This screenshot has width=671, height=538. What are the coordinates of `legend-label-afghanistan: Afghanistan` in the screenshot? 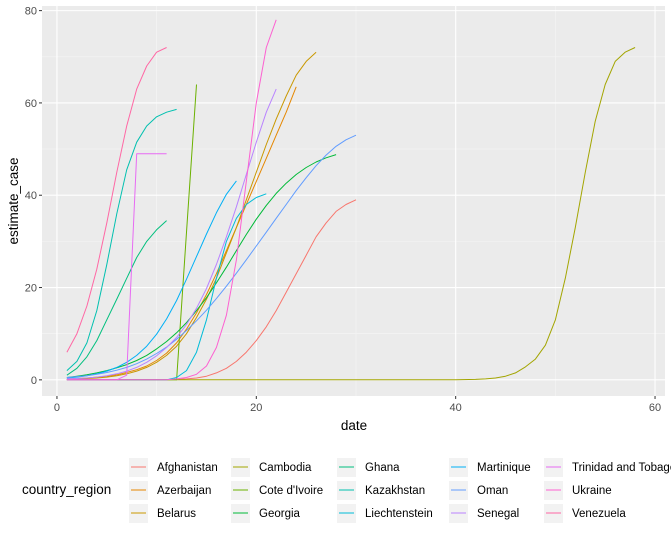 It's located at (187, 468).